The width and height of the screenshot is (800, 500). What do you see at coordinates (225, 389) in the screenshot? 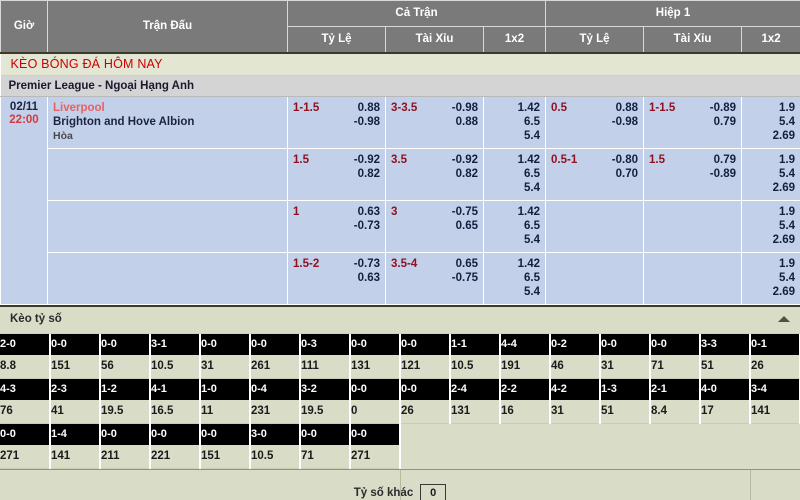
I see `score-label-cell: 1-0` at bounding box center [225, 389].